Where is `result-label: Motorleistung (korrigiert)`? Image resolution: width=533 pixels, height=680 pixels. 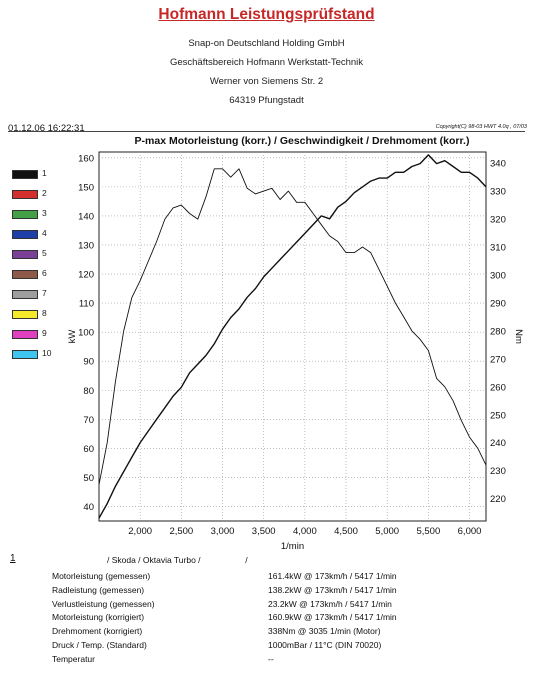
result-label: Motorleistung (korrigiert) is located at coordinates (98, 617).